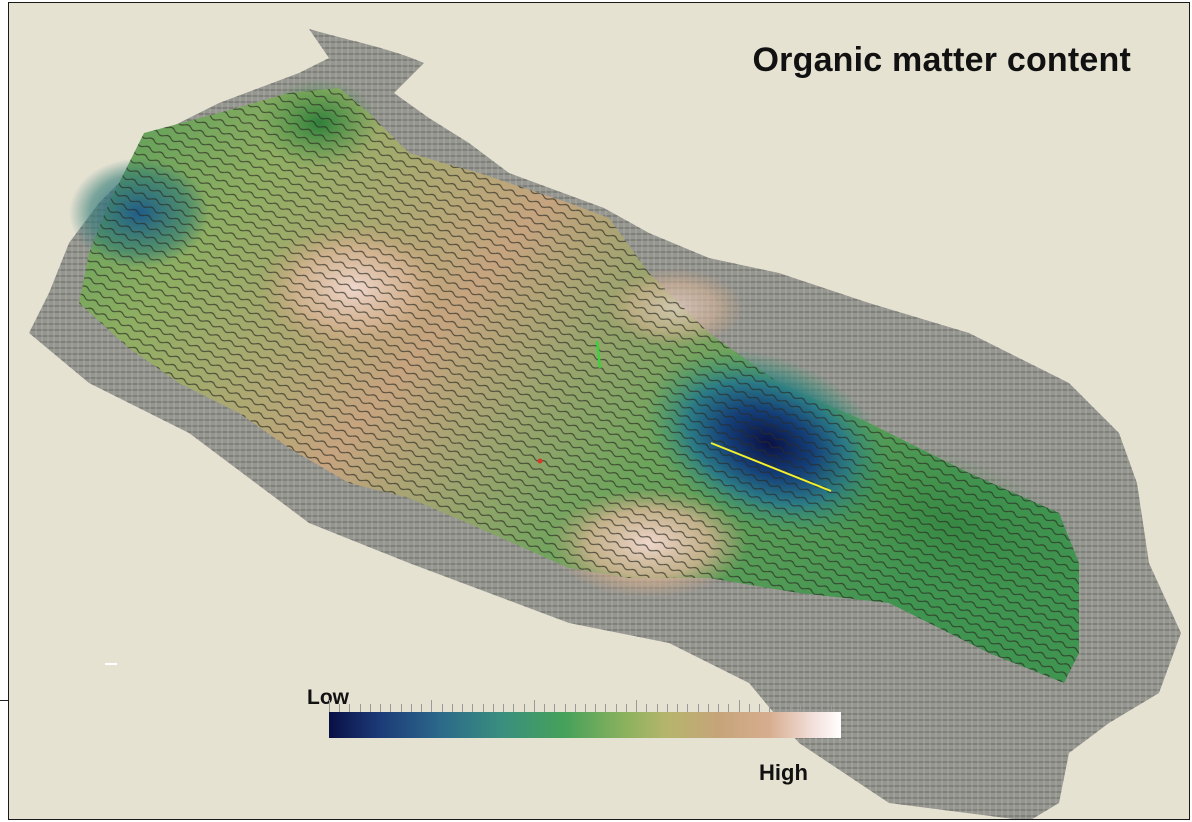 The height and width of the screenshot is (822, 1192). What do you see at coordinates (771, 467) in the screenshot?
I see `yellow-transect-line` at bounding box center [771, 467].